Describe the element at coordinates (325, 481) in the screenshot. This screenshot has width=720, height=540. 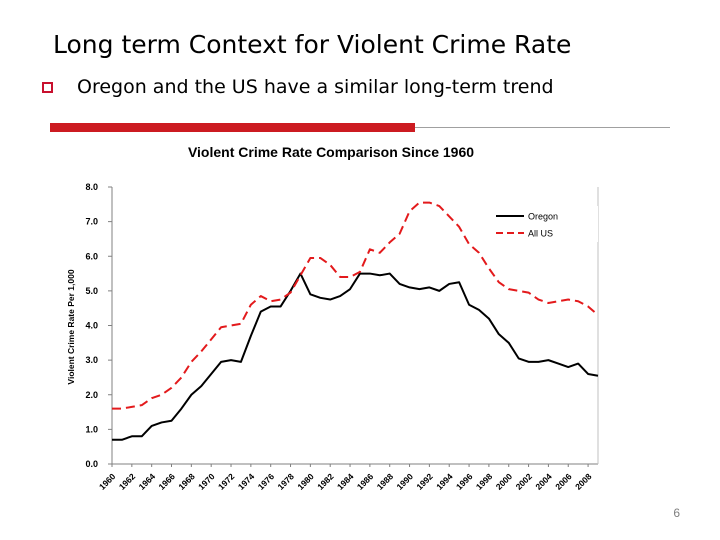
I see `x-tick-label: 1982` at that location.